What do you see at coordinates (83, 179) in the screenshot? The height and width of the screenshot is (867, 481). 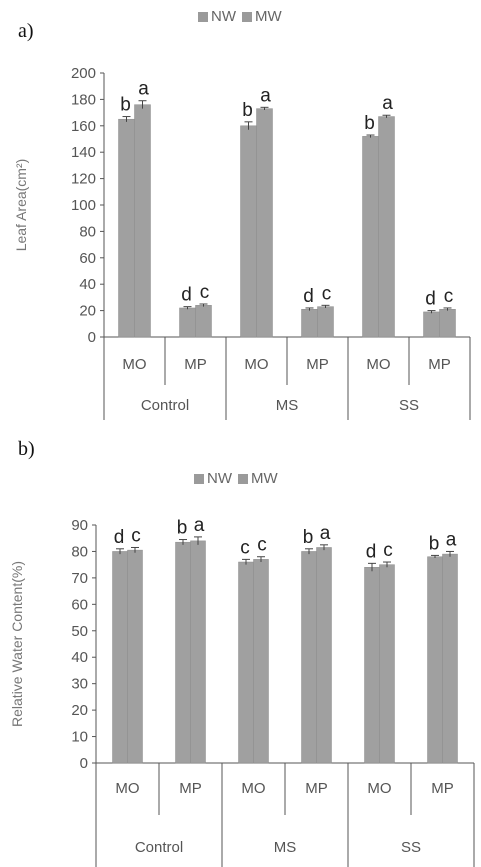 I see `y-tick-label: 120` at bounding box center [83, 179].